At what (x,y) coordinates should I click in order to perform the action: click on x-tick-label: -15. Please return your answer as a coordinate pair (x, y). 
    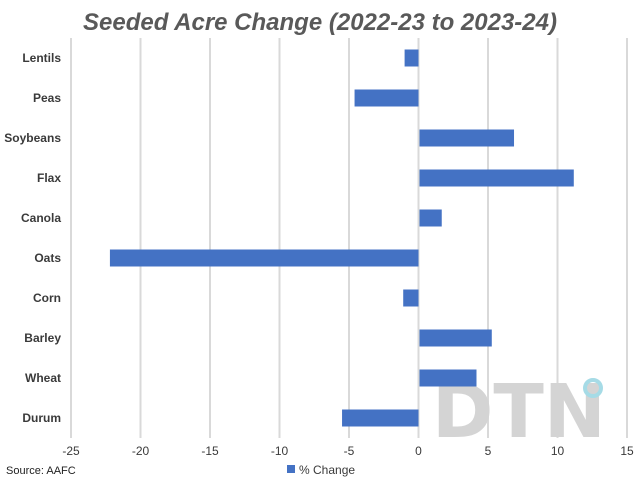
    Looking at the image, I should click on (210, 451).